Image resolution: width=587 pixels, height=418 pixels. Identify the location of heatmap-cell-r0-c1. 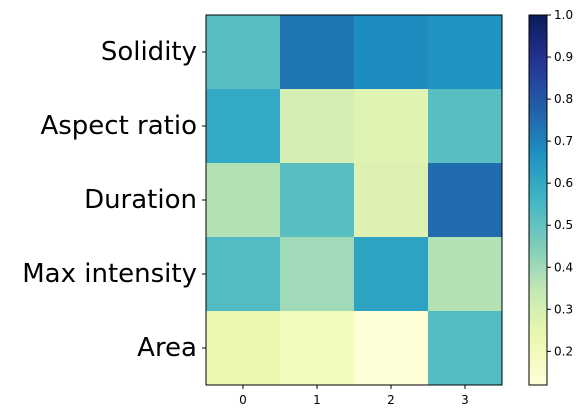
(317, 52).